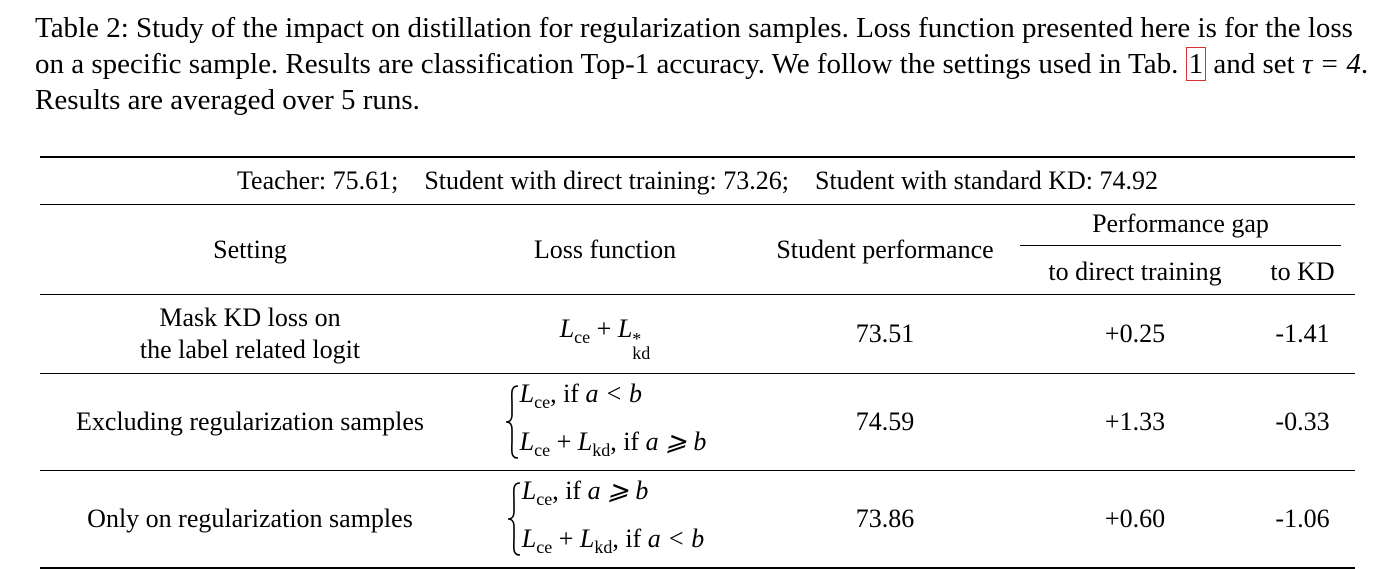 The height and width of the screenshot is (569, 1384). I want to click on loss-cell: Lce + L * kd, so click(605, 334).